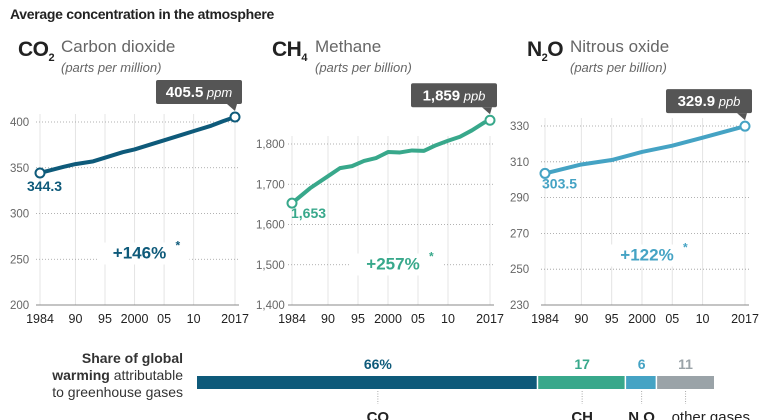 The image size is (768, 420). Describe the element at coordinates (185, 92) in the screenshot. I see `end-value: 405.5` at that location.